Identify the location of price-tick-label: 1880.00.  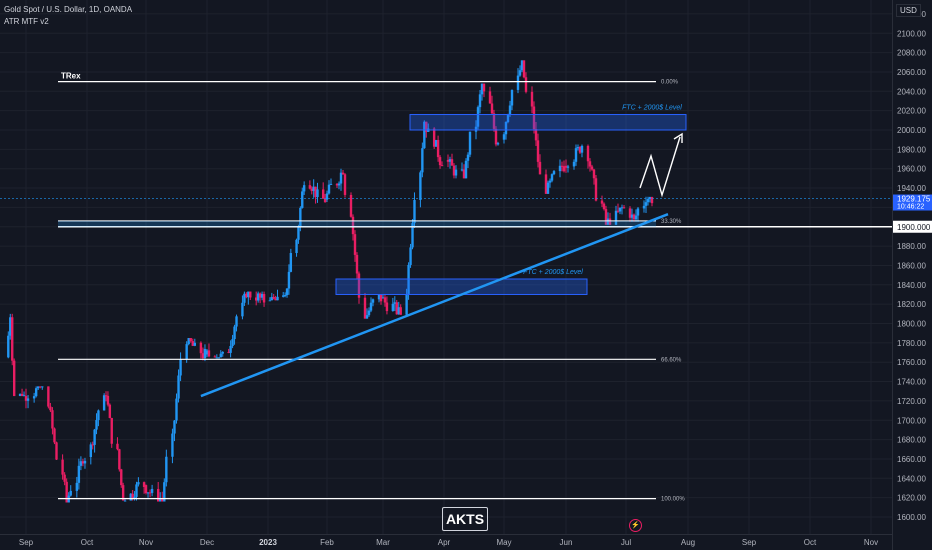
(911, 246).